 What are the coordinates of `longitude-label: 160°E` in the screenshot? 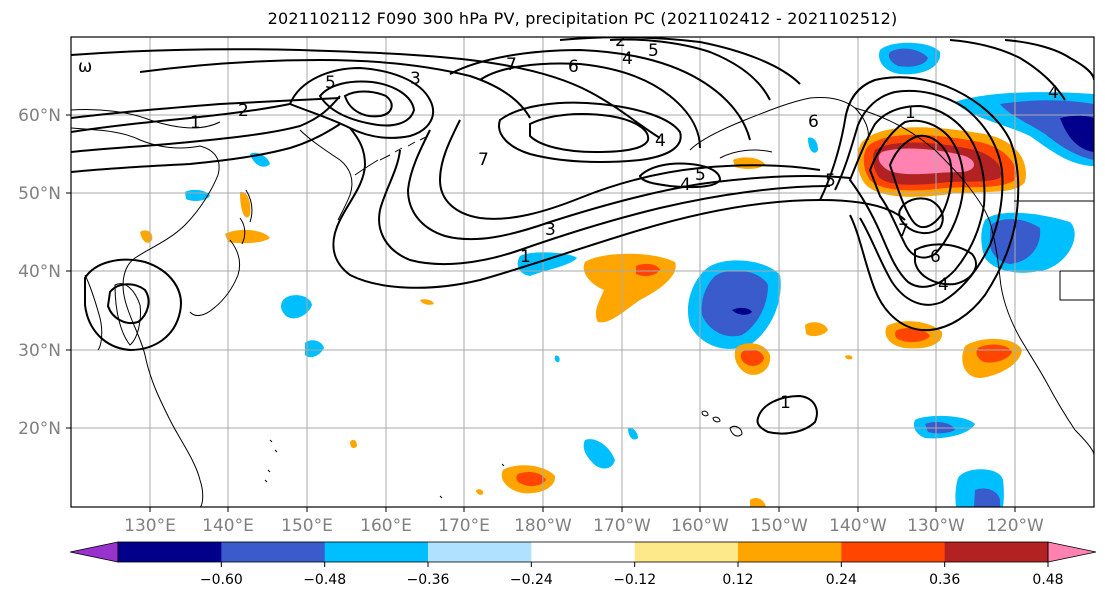 It's located at (386, 526).